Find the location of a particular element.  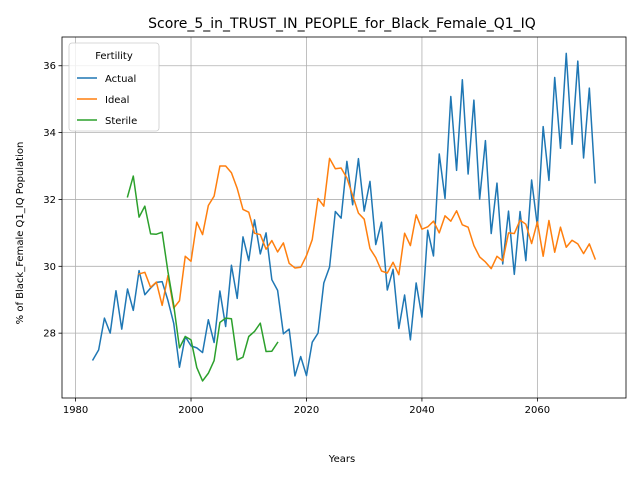

legend-box is located at coordinates (114, 87).